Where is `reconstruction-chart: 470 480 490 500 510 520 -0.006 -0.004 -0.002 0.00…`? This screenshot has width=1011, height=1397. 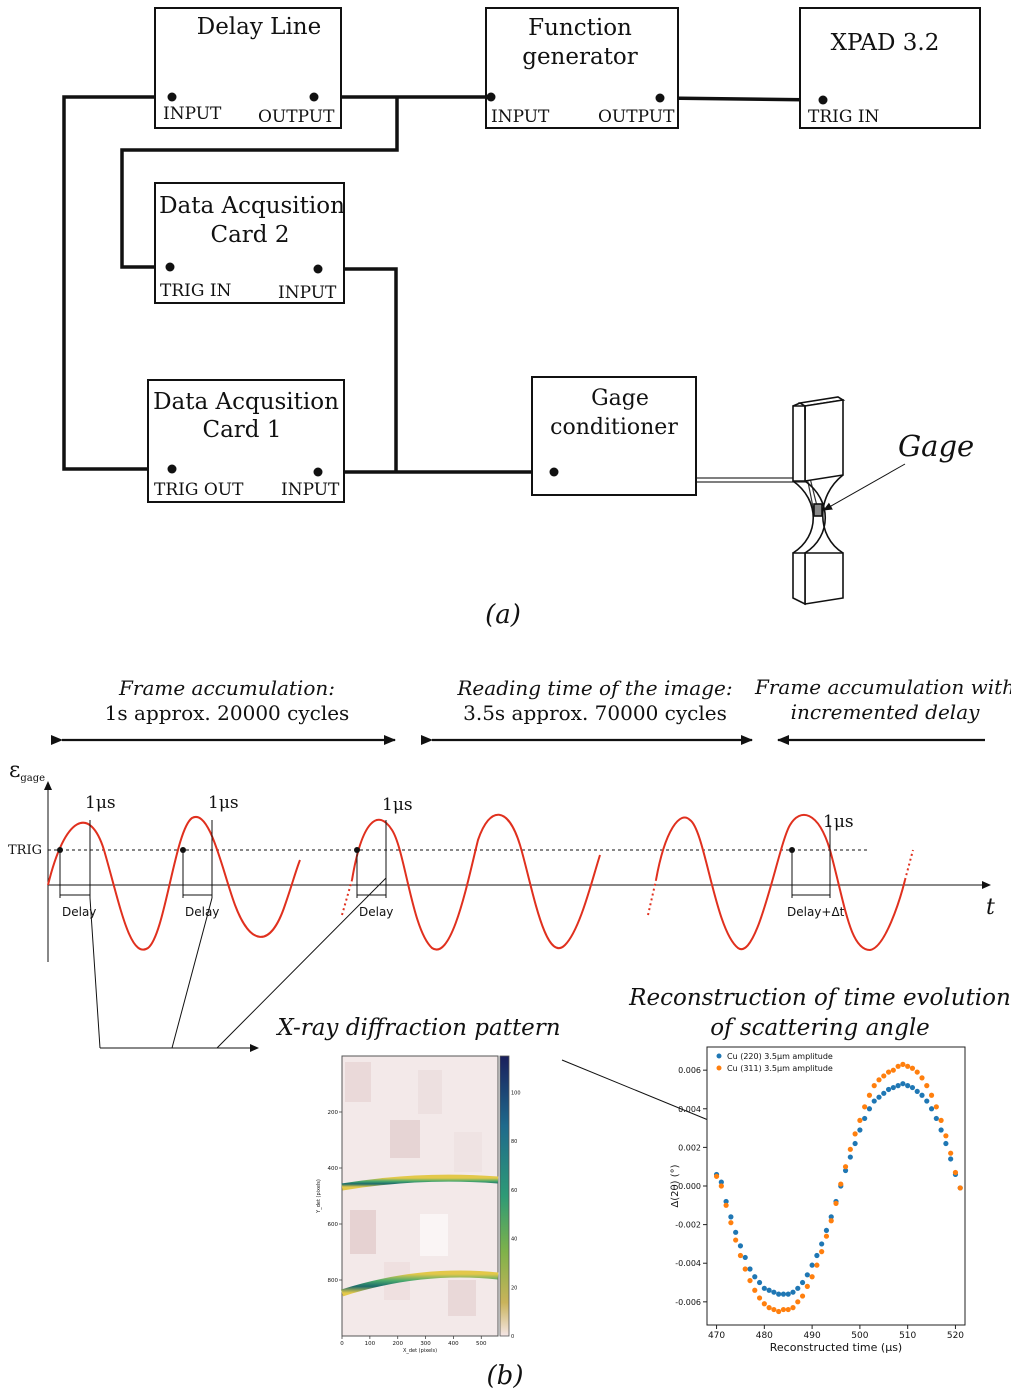 reconstruction-chart: 470 480 490 500 510 520 -0.006 -0.004 -0.002 0.00… is located at coordinates (818, 1200).